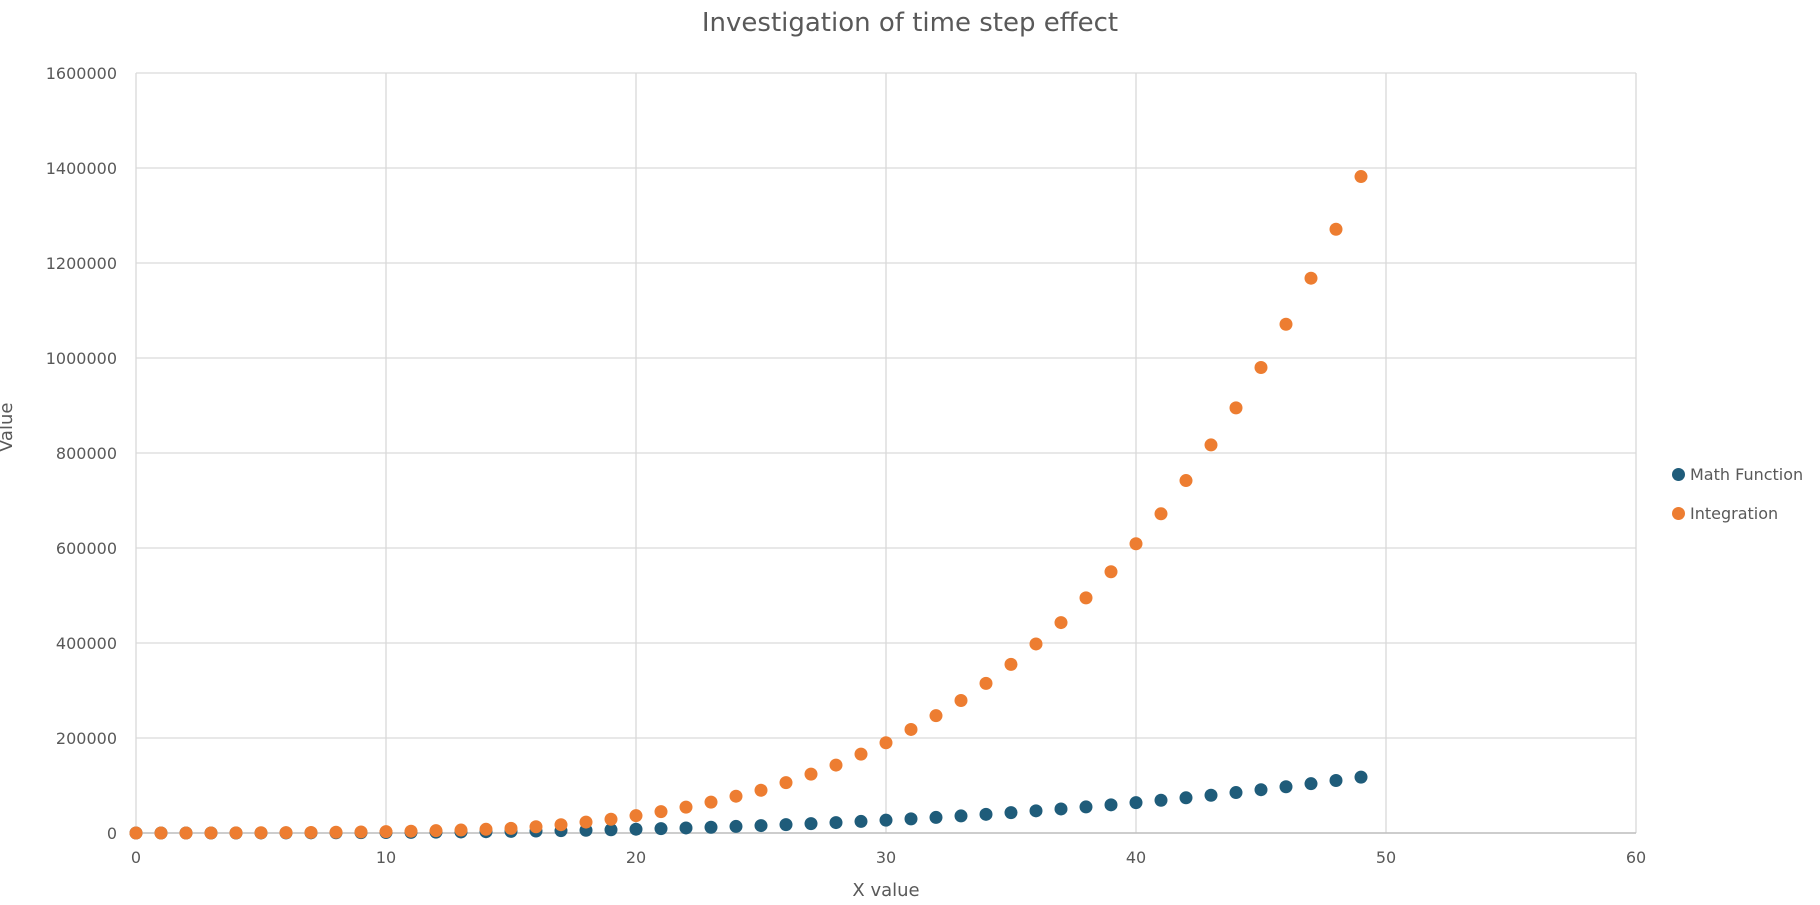 The image size is (1820, 905). What do you see at coordinates (86, 738) in the screenshot?
I see `y-tick-label: 200000` at bounding box center [86, 738].